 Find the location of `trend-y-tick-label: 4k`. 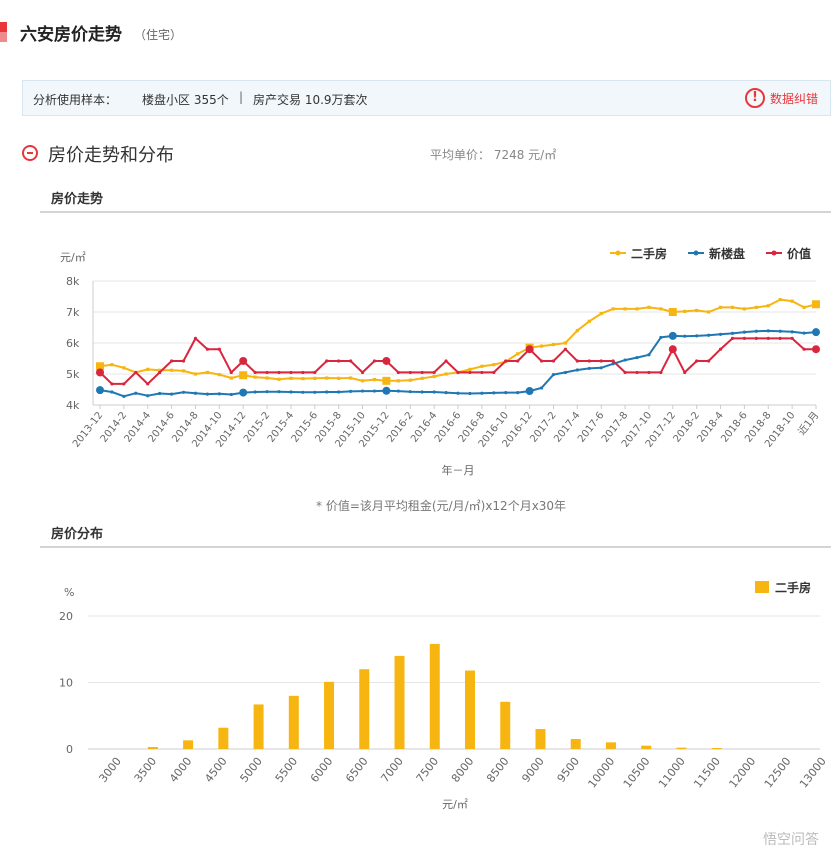

trend-y-tick-label: 4k is located at coordinates (73, 405).